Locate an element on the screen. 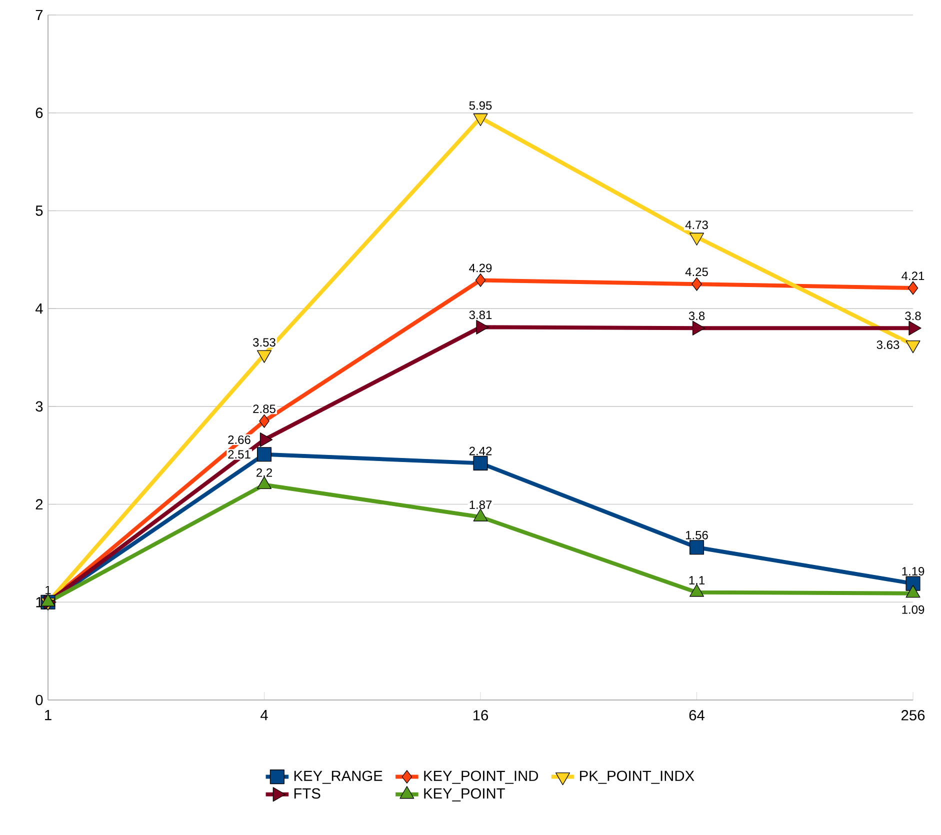 Image resolution: width=941 pixels, height=835 pixels. y-tick-label: 4 is located at coordinates (39, 309).